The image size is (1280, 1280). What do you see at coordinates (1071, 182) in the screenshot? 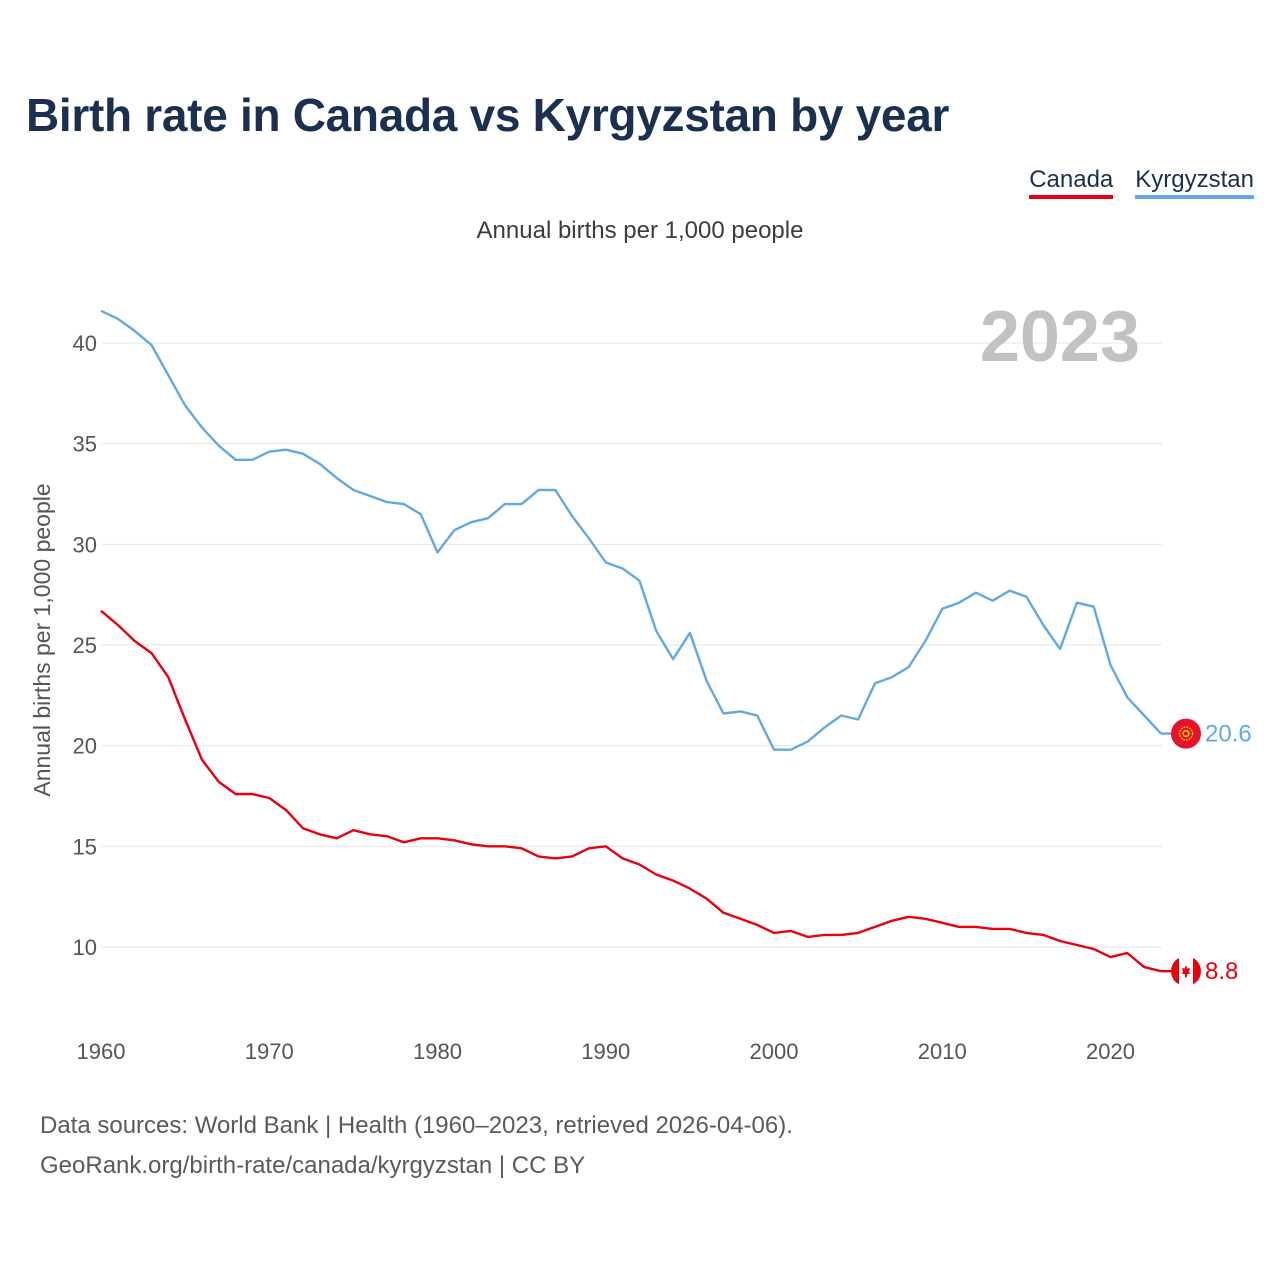
I see `legend-item-canada: Canada` at bounding box center [1071, 182].